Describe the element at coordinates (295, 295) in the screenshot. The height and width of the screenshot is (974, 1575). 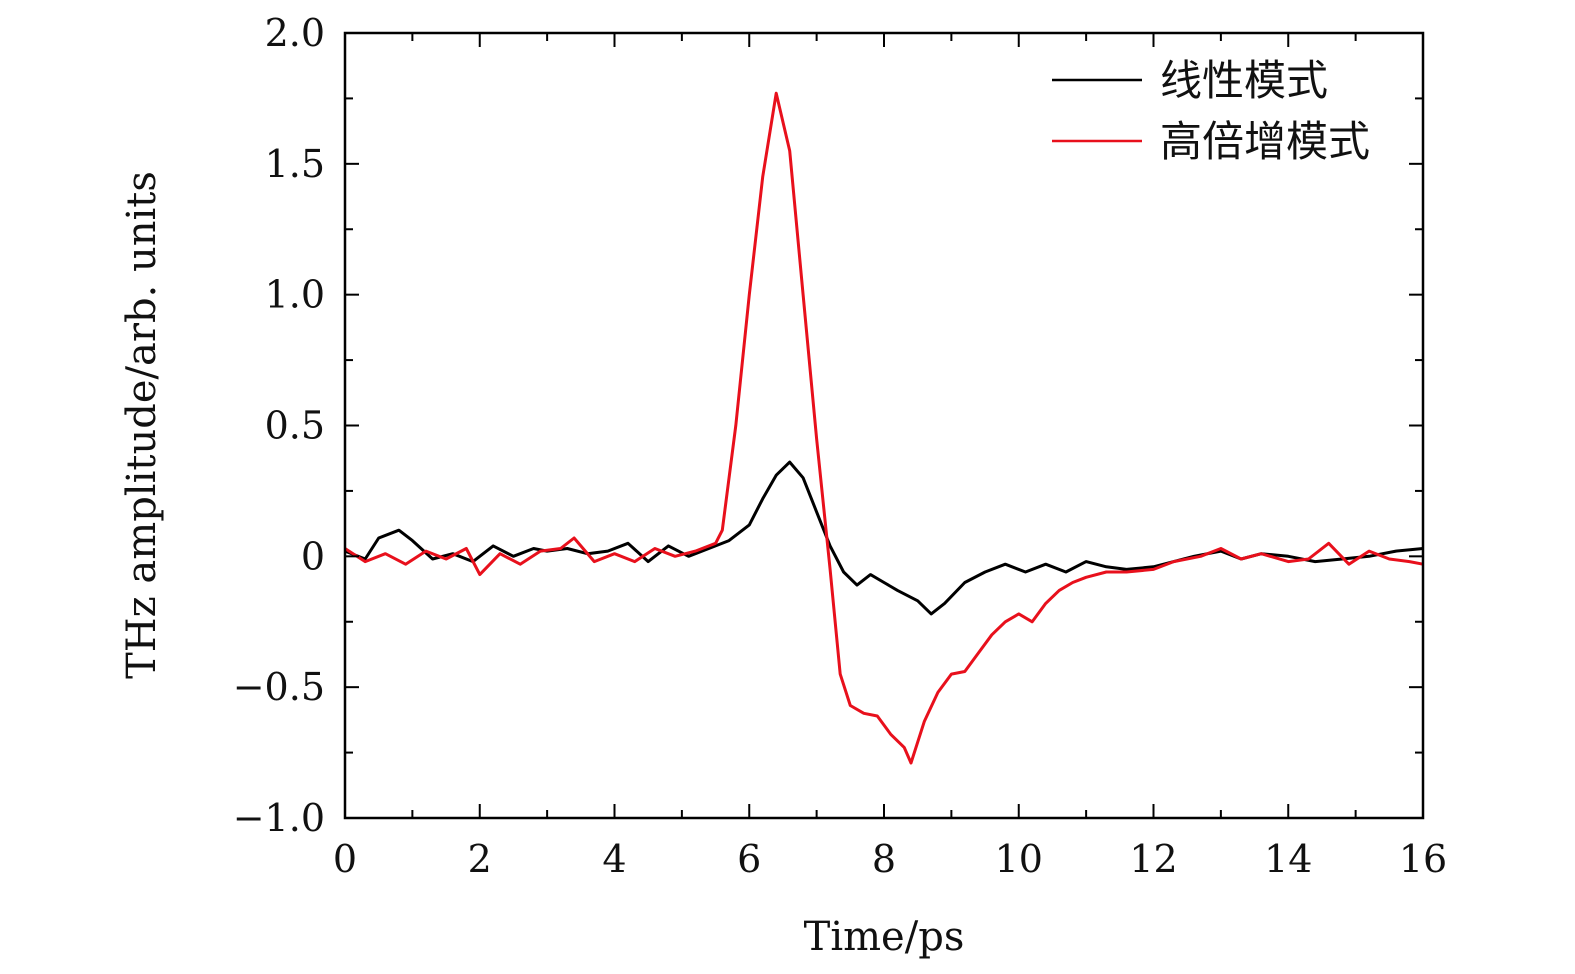
I see `y-tick-label: 1.0` at that location.